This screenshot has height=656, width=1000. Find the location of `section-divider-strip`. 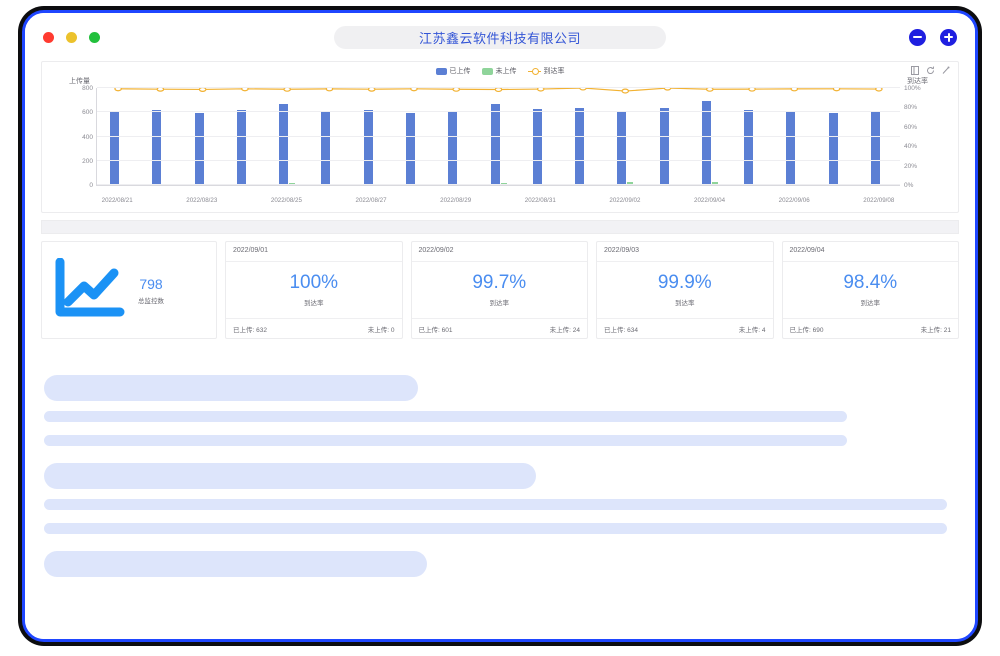

section-divider-strip is located at coordinates (500, 227).